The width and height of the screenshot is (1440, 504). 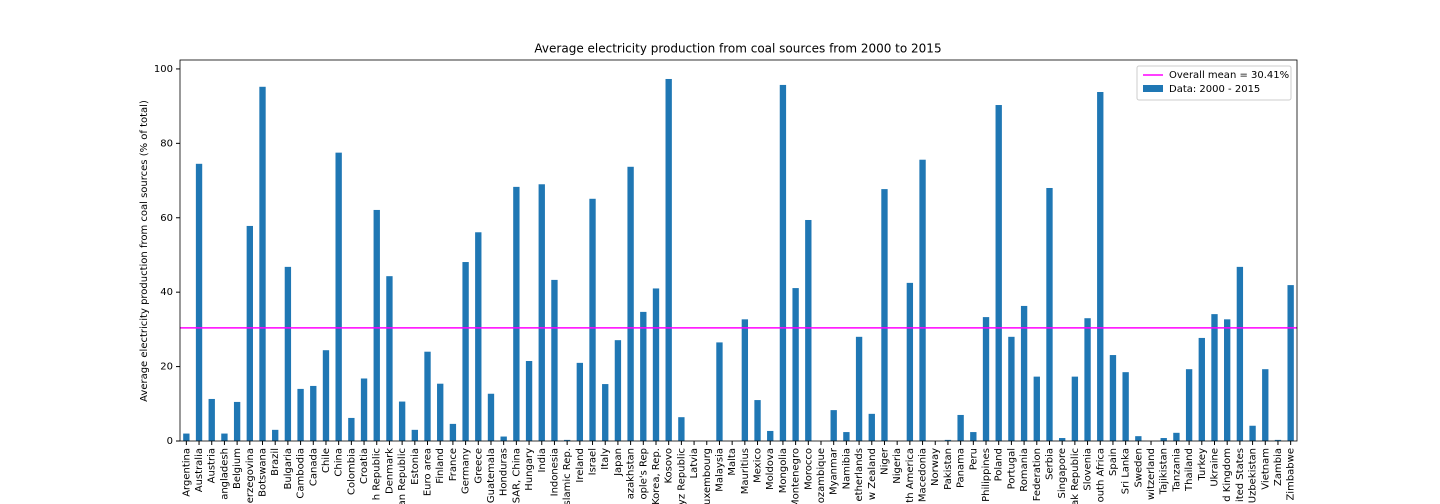 What do you see at coordinates (170, 441) in the screenshot?
I see `y-tick-label: 0` at bounding box center [170, 441].